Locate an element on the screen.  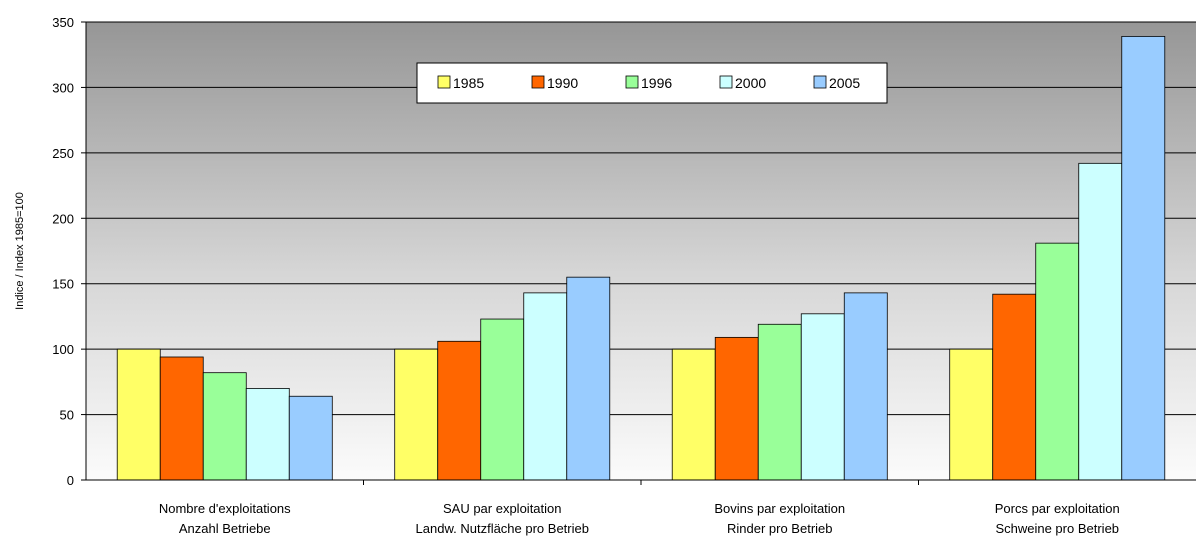
category-label: Anzahl Betriebe is located at coordinates (225, 528).